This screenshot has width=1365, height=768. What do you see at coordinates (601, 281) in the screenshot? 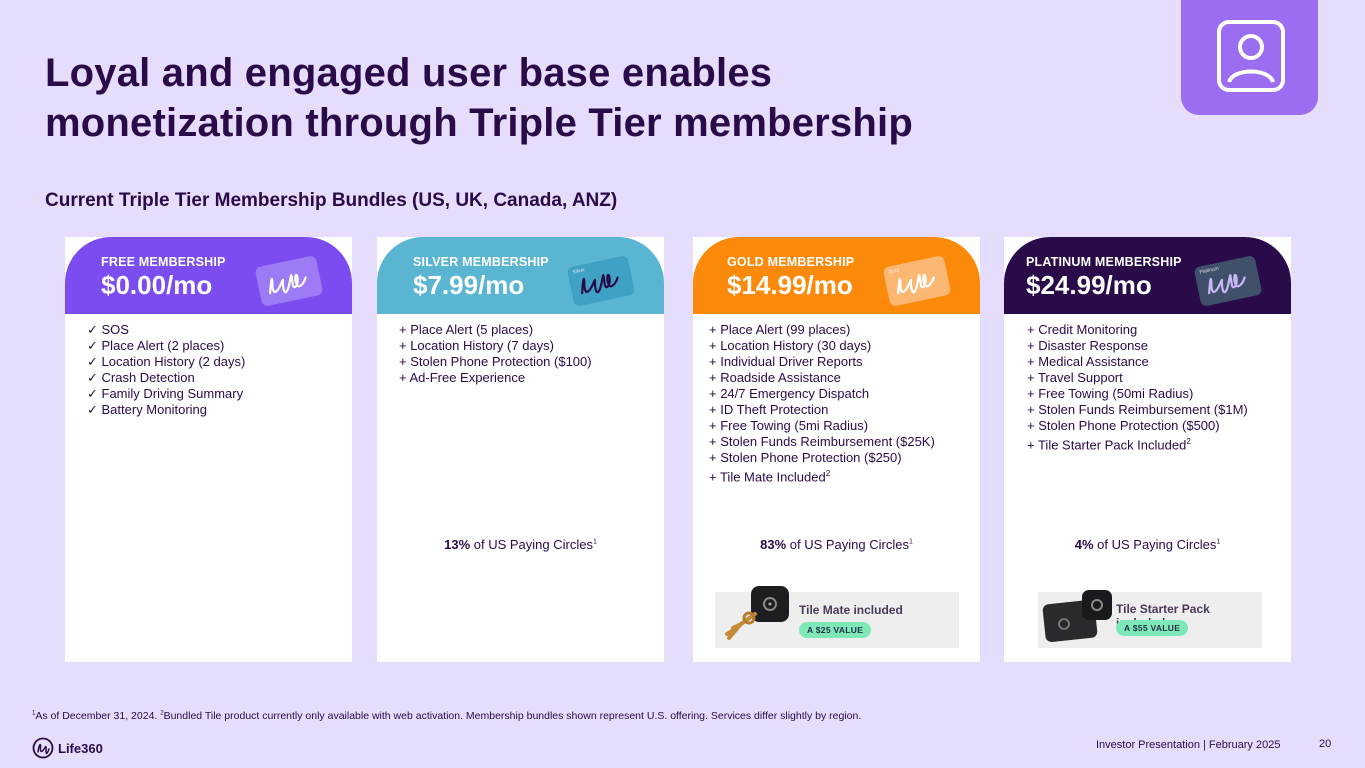
I see `life-membership-card-icon: Silver` at bounding box center [601, 281].